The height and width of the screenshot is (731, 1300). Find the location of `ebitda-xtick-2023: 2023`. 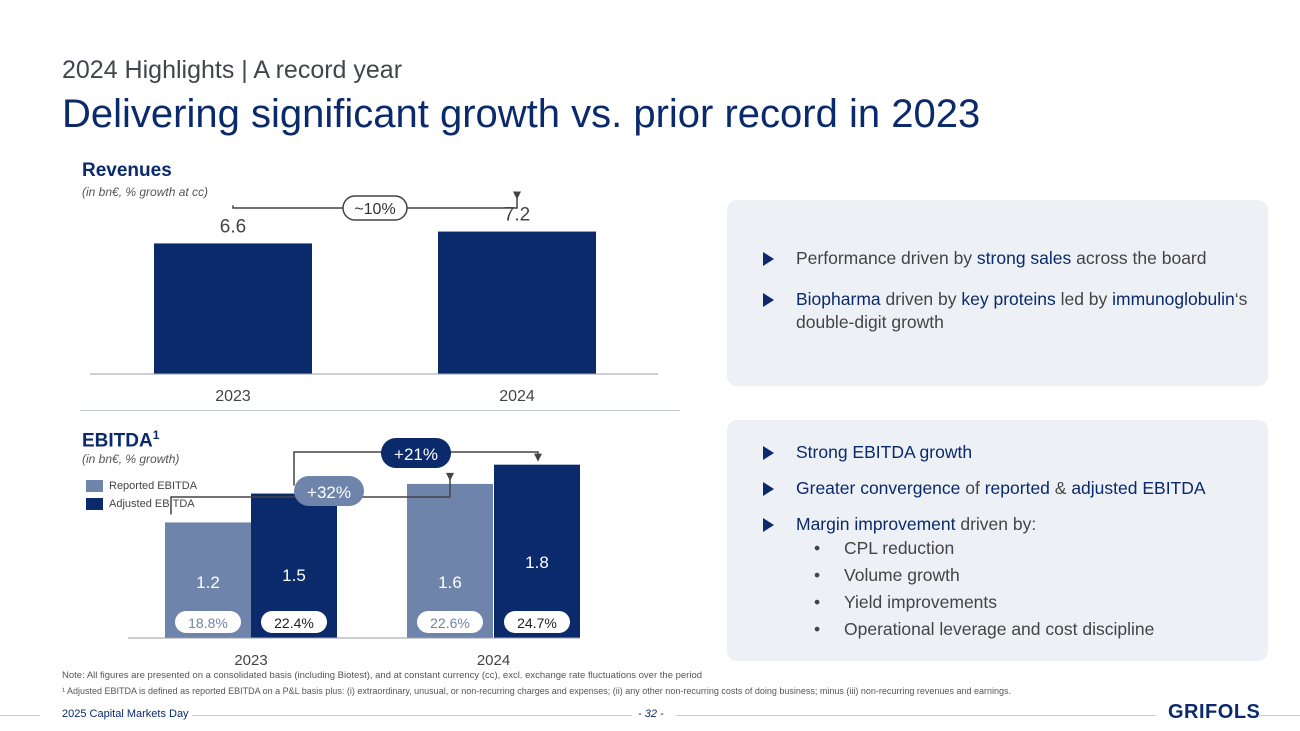

ebitda-xtick-2023: 2023 is located at coordinates (250, 660).